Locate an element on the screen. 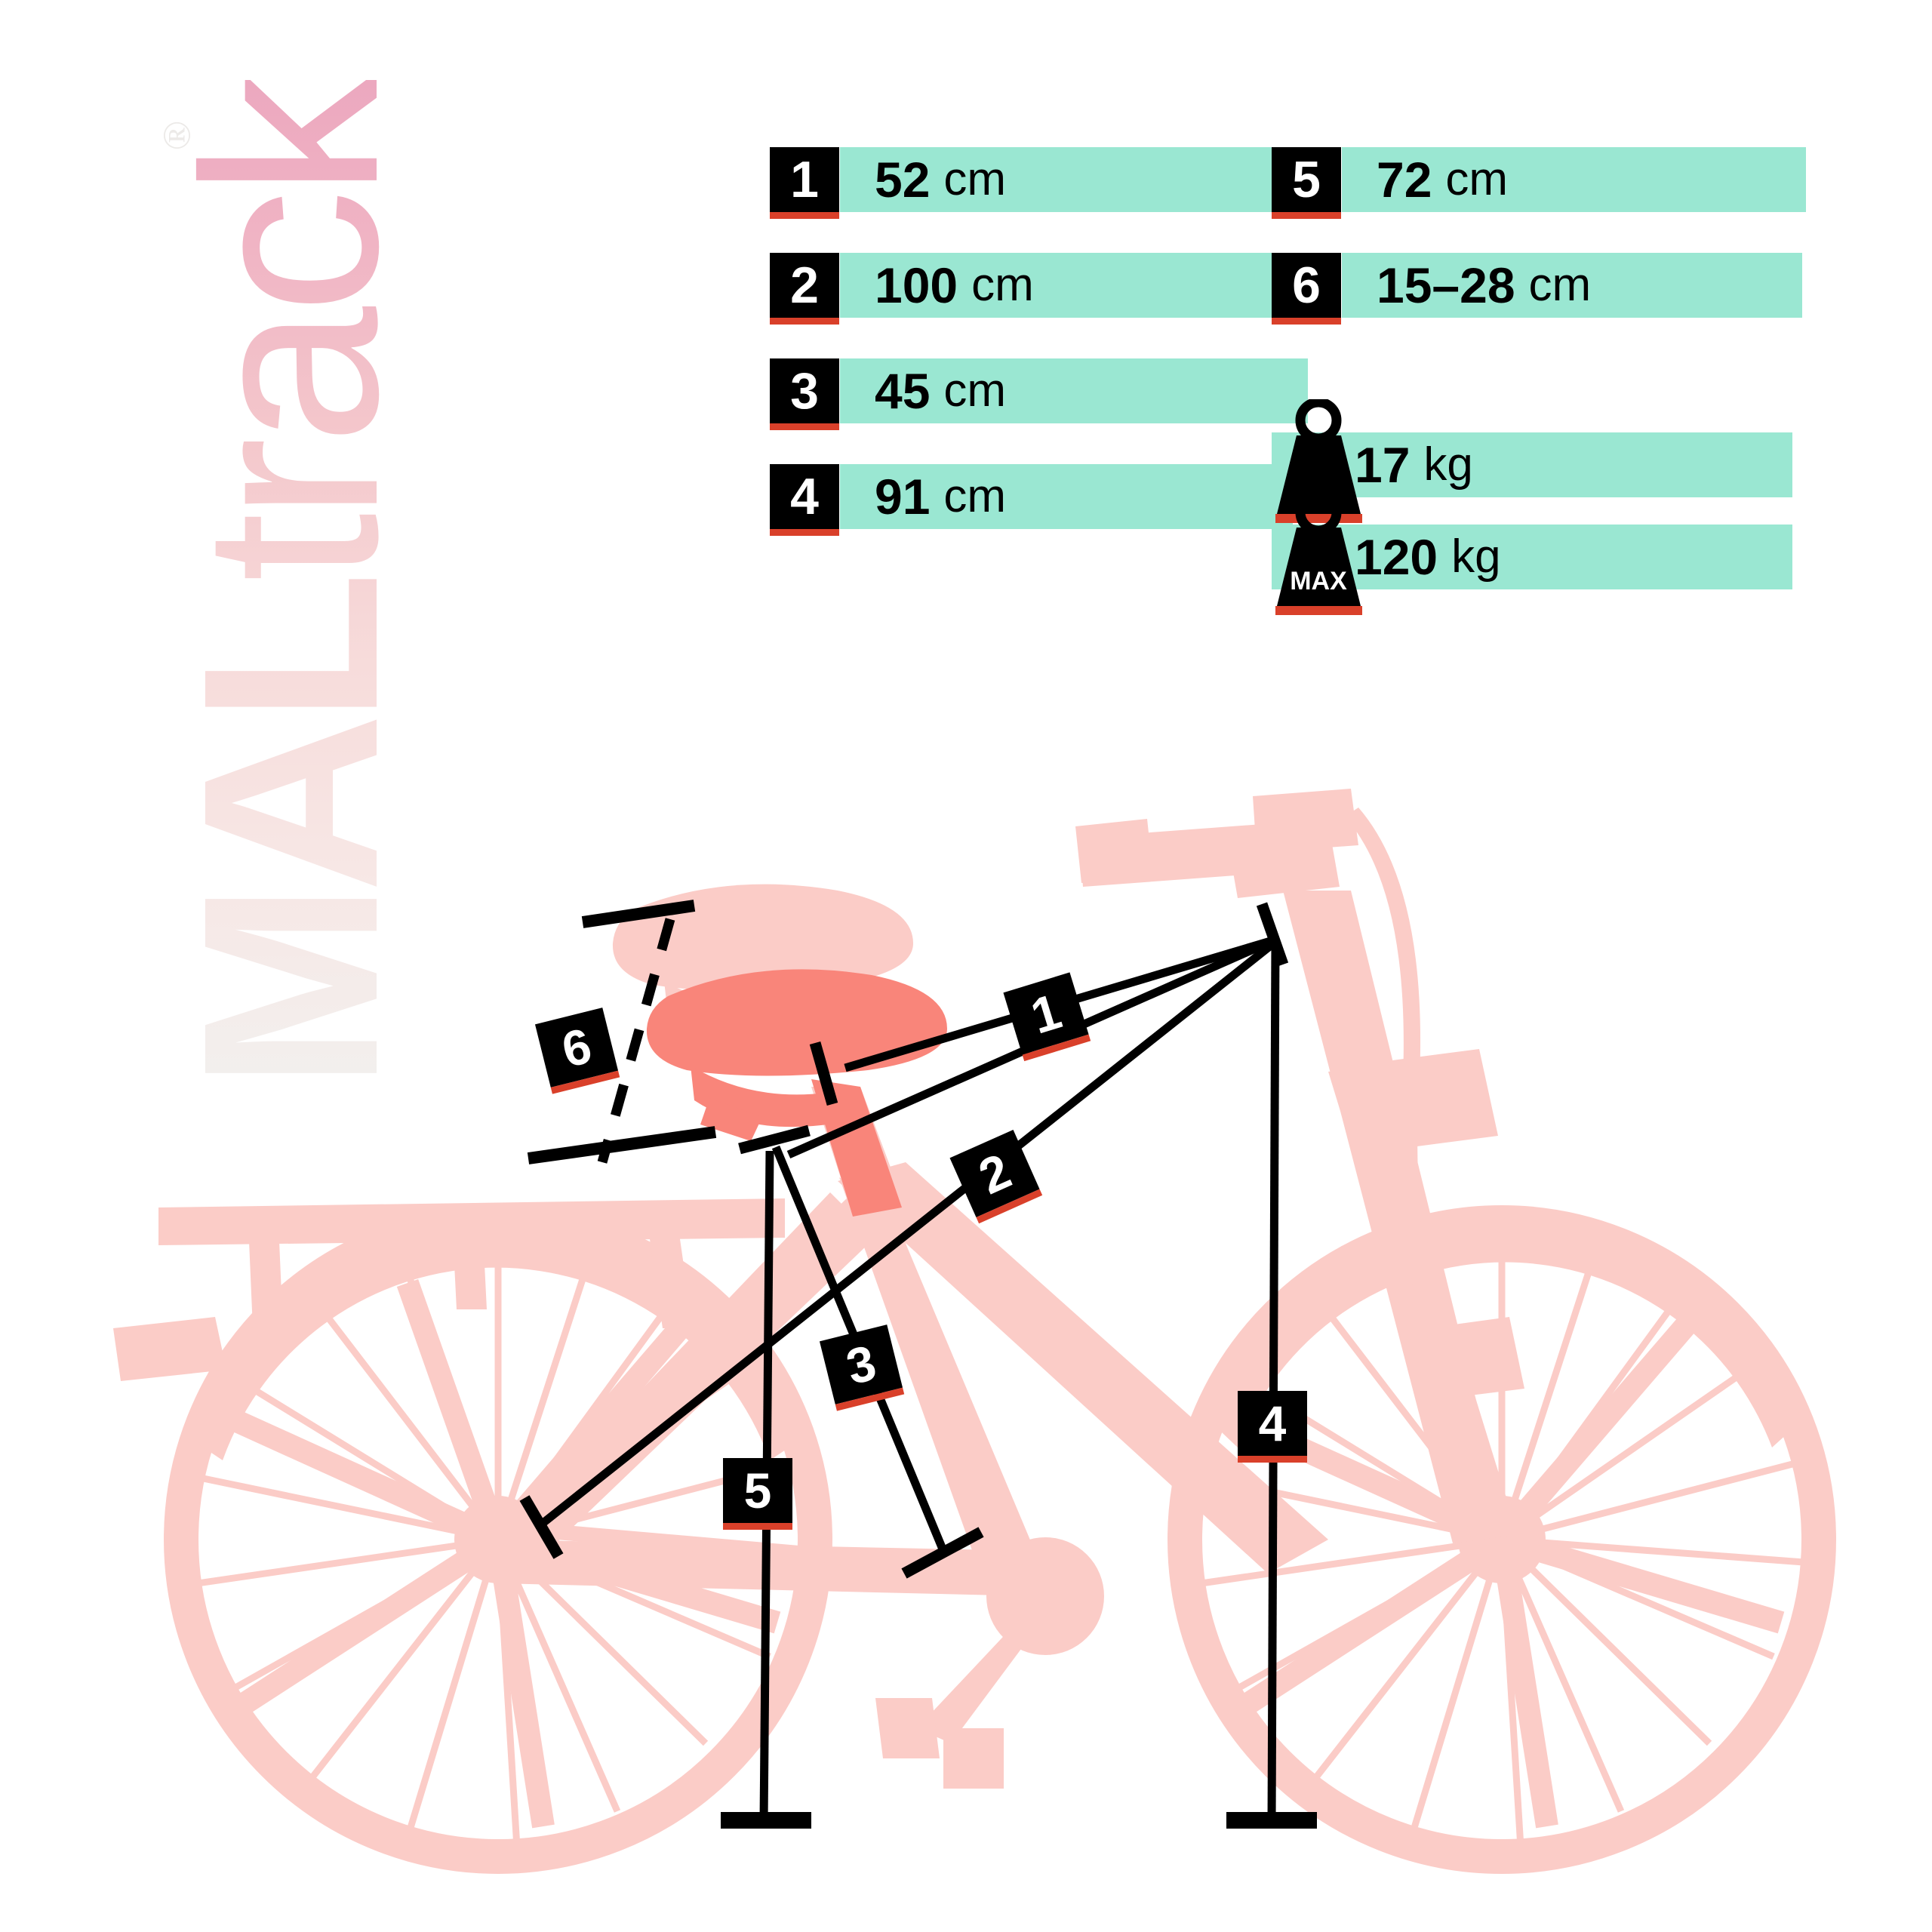 Image resolution: width=1932 pixels, height=1932 pixels. measure-tick-3-origin is located at coordinates (774, 1139).